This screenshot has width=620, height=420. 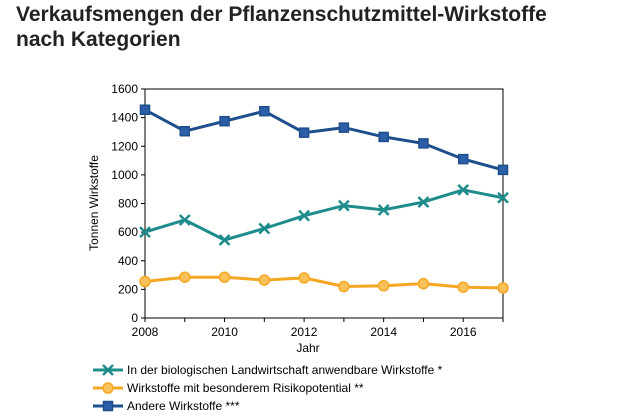 What do you see at coordinates (128, 261) in the screenshot?
I see `y-tick-label: 400` at bounding box center [128, 261].